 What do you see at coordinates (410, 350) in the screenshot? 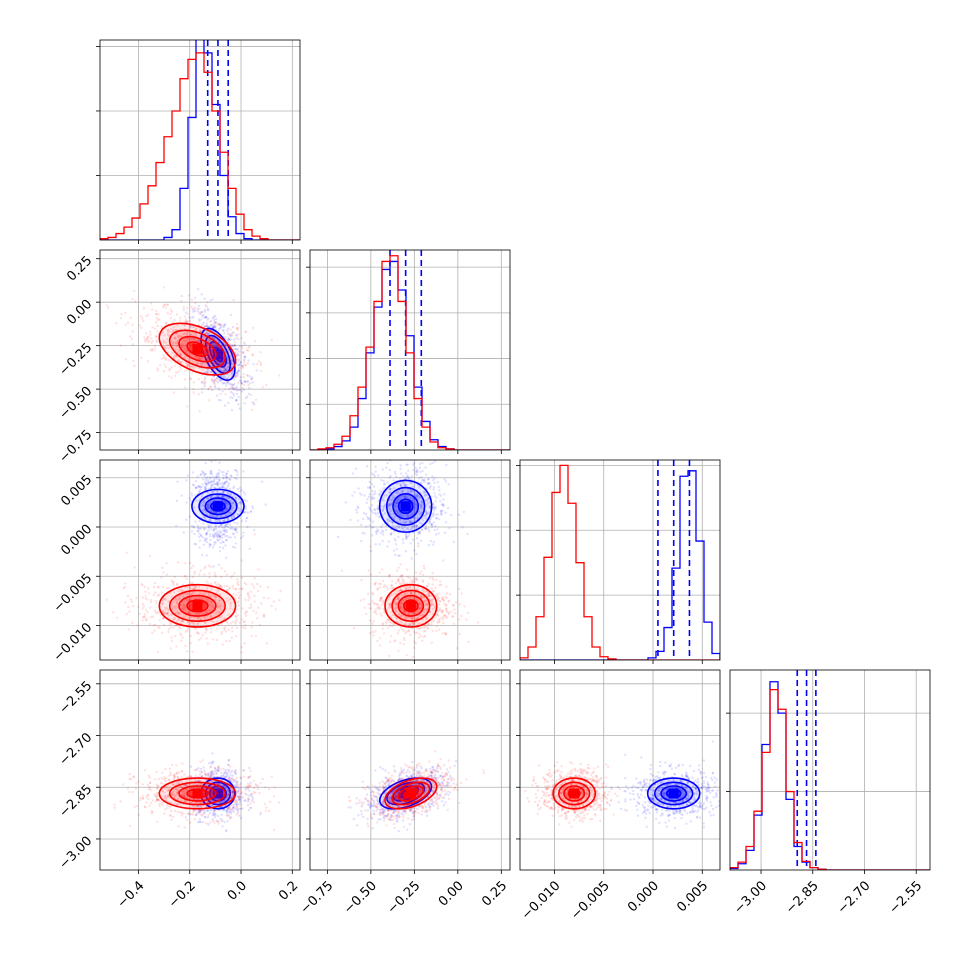
I see `panel-frame` at bounding box center [410, 350].